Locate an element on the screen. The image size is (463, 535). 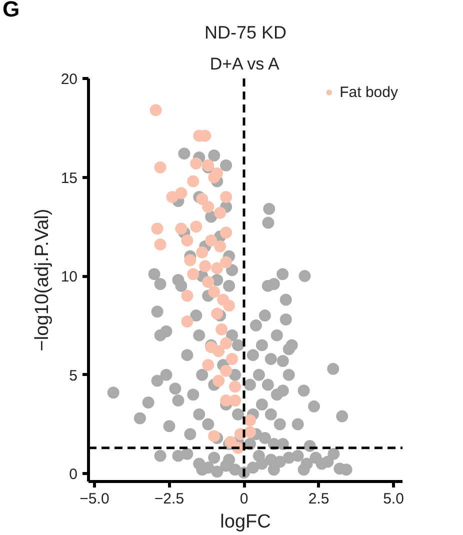
y-axis-title: −log10(adj.P.Val) is located at coordinates (42, 280).